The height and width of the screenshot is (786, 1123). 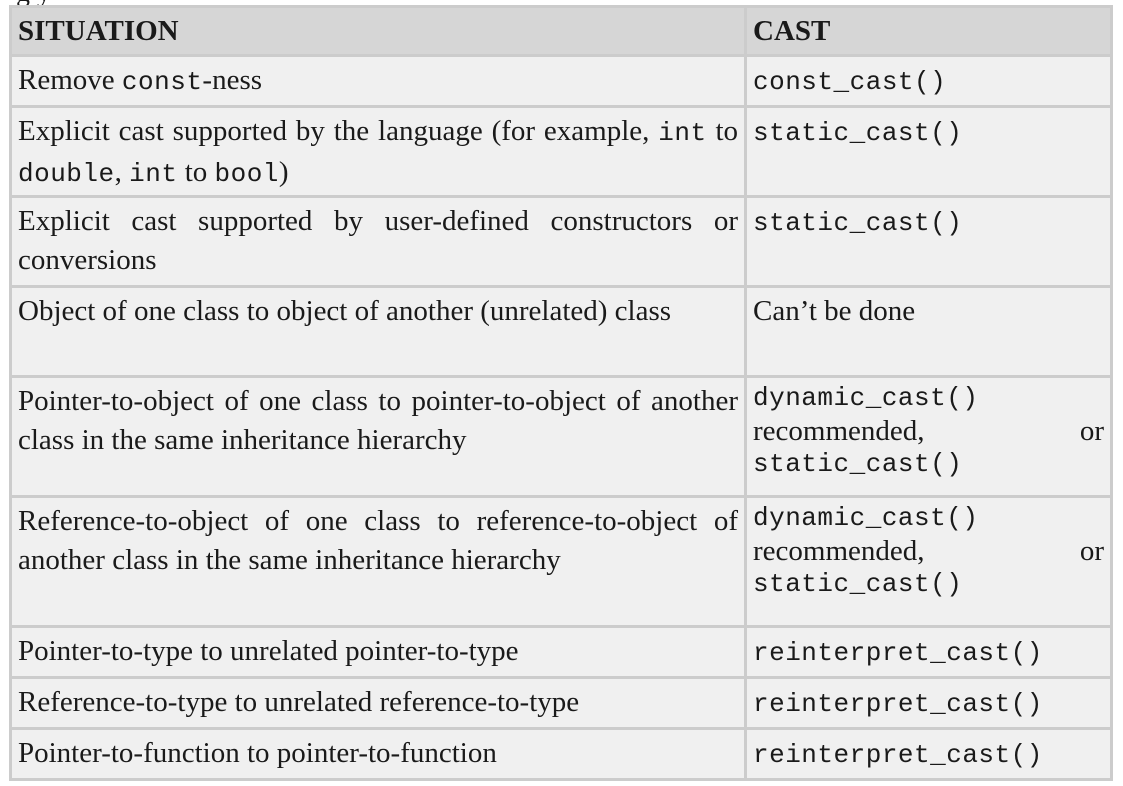 What do you see at coordinates (928, 31) in the screenshot?
I see `header-cast: CAST` at bounding box center [928, 31].